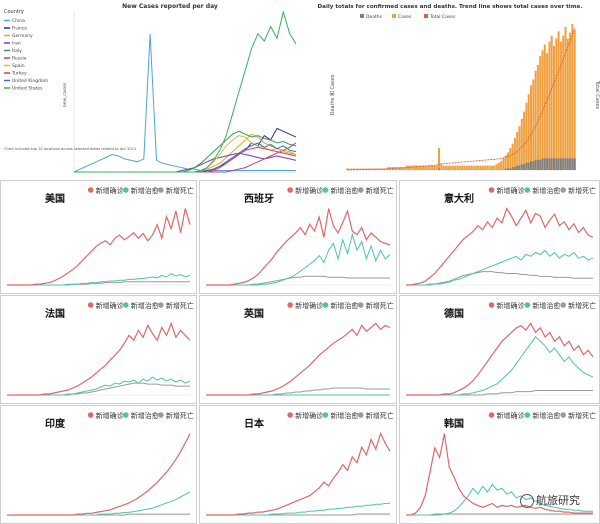 This screenshot has height=524, width=600. I want to click on country-chart-us: 美国 新增确诊 新增治愈 新增死亡, so click(100, 236).